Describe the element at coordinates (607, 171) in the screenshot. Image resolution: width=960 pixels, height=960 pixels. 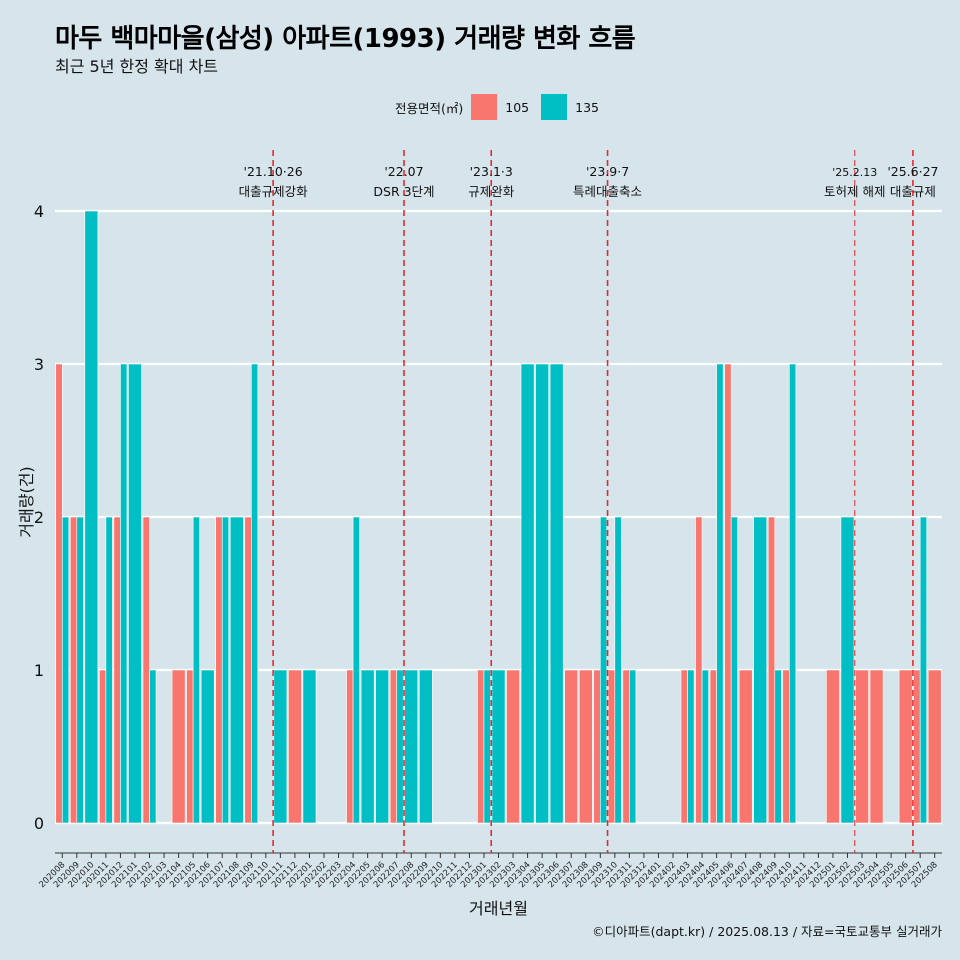
I see `event-date-label: '23.9·7` at that location.